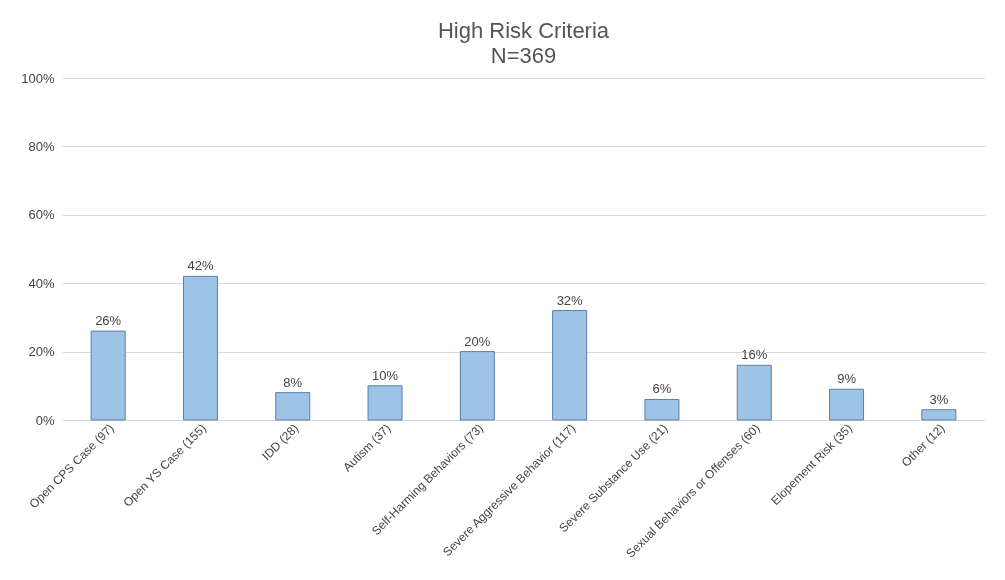 The height and width of the screenshot is (580, 1005). Describe the element at coordinates (41, 283) in the screenshot. I see `y-tick-label: 40%` at that location.